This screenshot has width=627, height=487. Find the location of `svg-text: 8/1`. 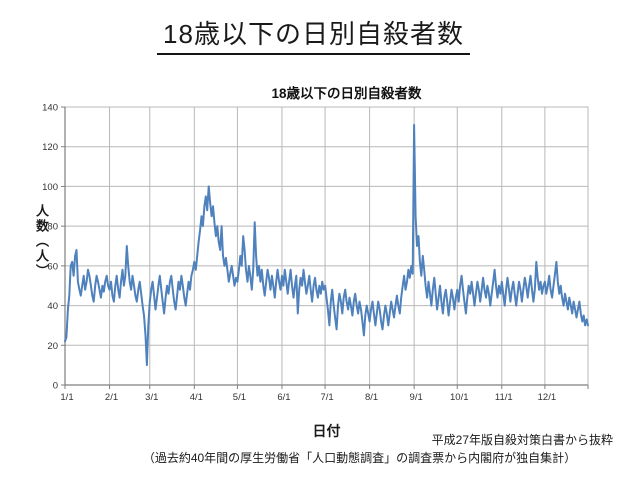

svg-text: 8/1 is located at coordinates (371, 397).